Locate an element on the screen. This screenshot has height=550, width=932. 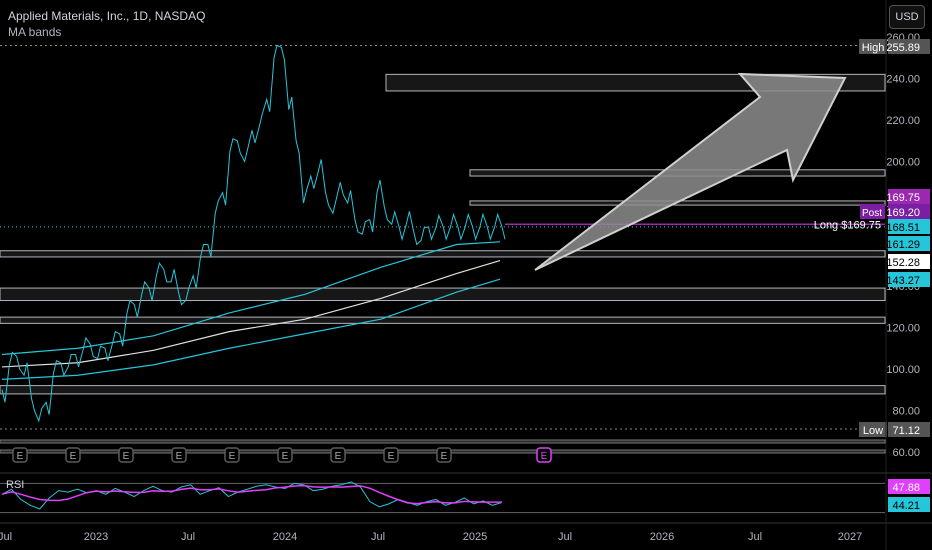
indicator-label: MA bands is located at coordinates (35, 32).